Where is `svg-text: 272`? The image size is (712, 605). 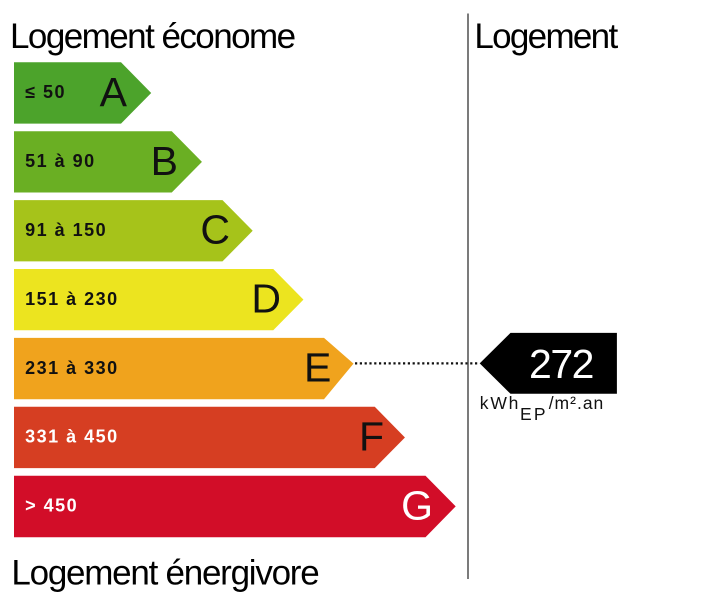
svg-text: 272 is located at coordinates (561, 364).